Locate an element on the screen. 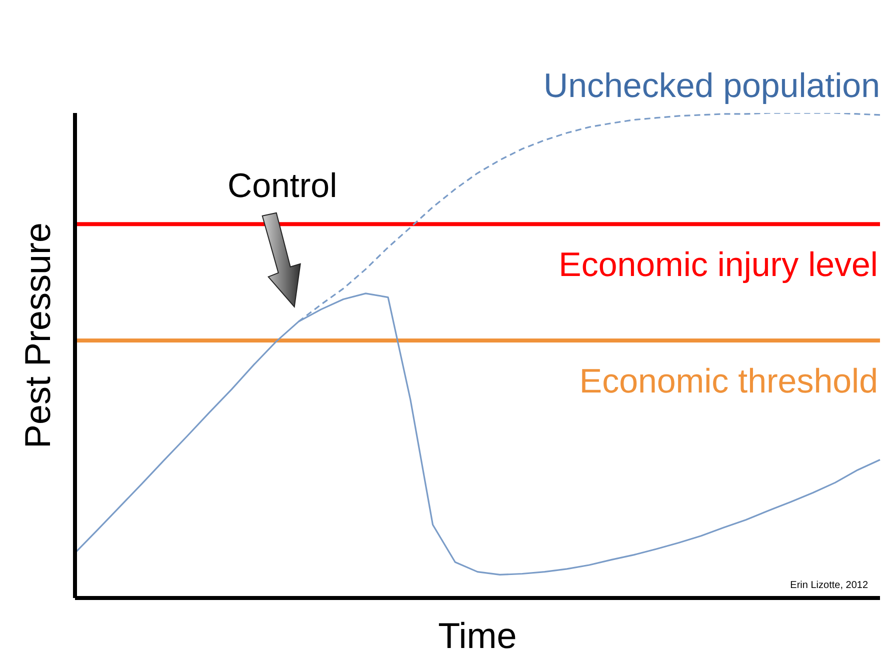  ref-line-label: Economic threshold is located at coordinates (728, 381).